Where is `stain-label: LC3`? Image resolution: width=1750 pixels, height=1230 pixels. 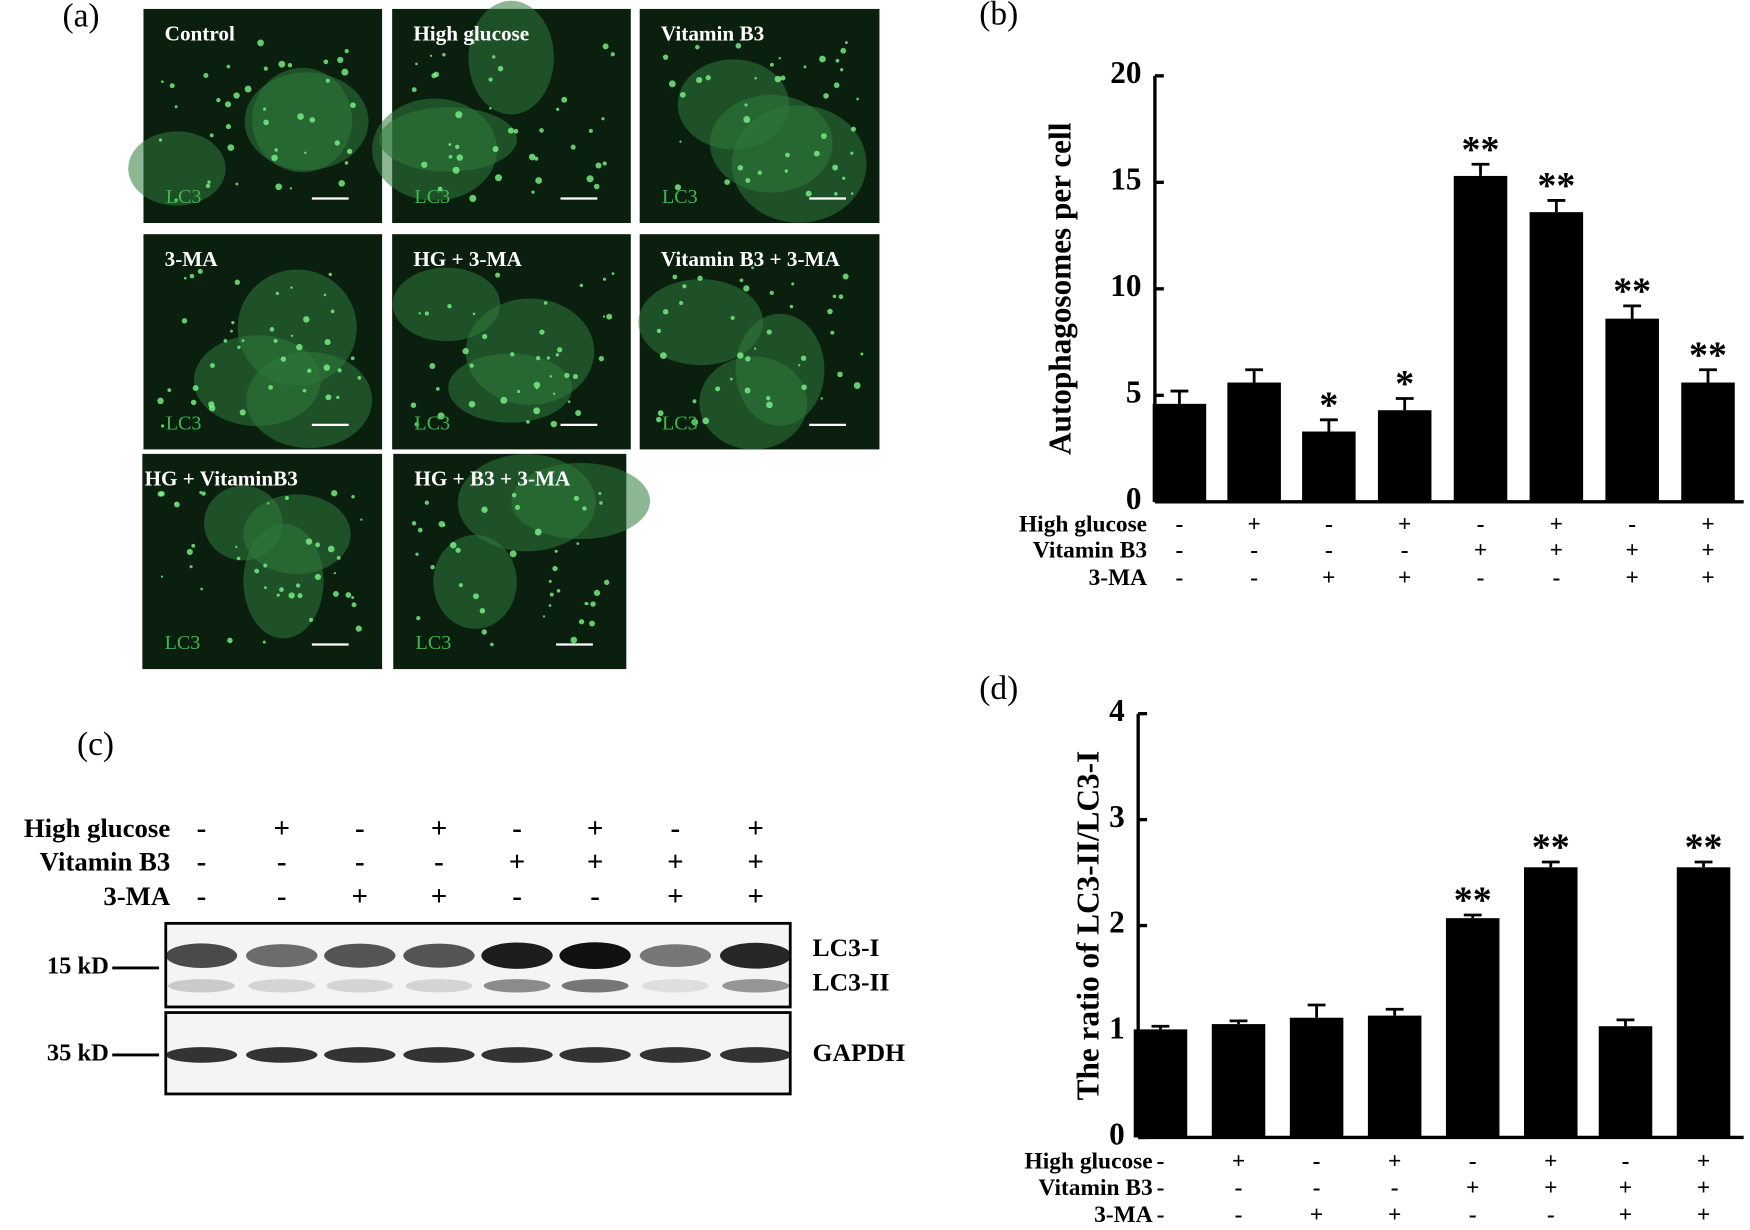 stain-label: LC3 is located at coordinates (432, 423).